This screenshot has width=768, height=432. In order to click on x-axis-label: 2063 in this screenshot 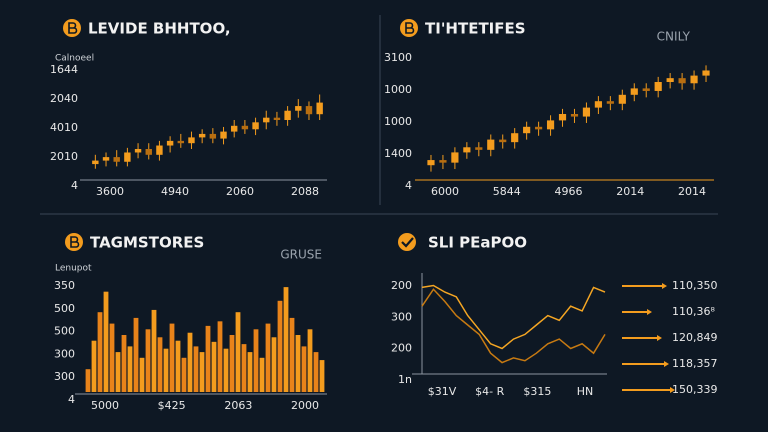, I will do `click(238, 405)`.